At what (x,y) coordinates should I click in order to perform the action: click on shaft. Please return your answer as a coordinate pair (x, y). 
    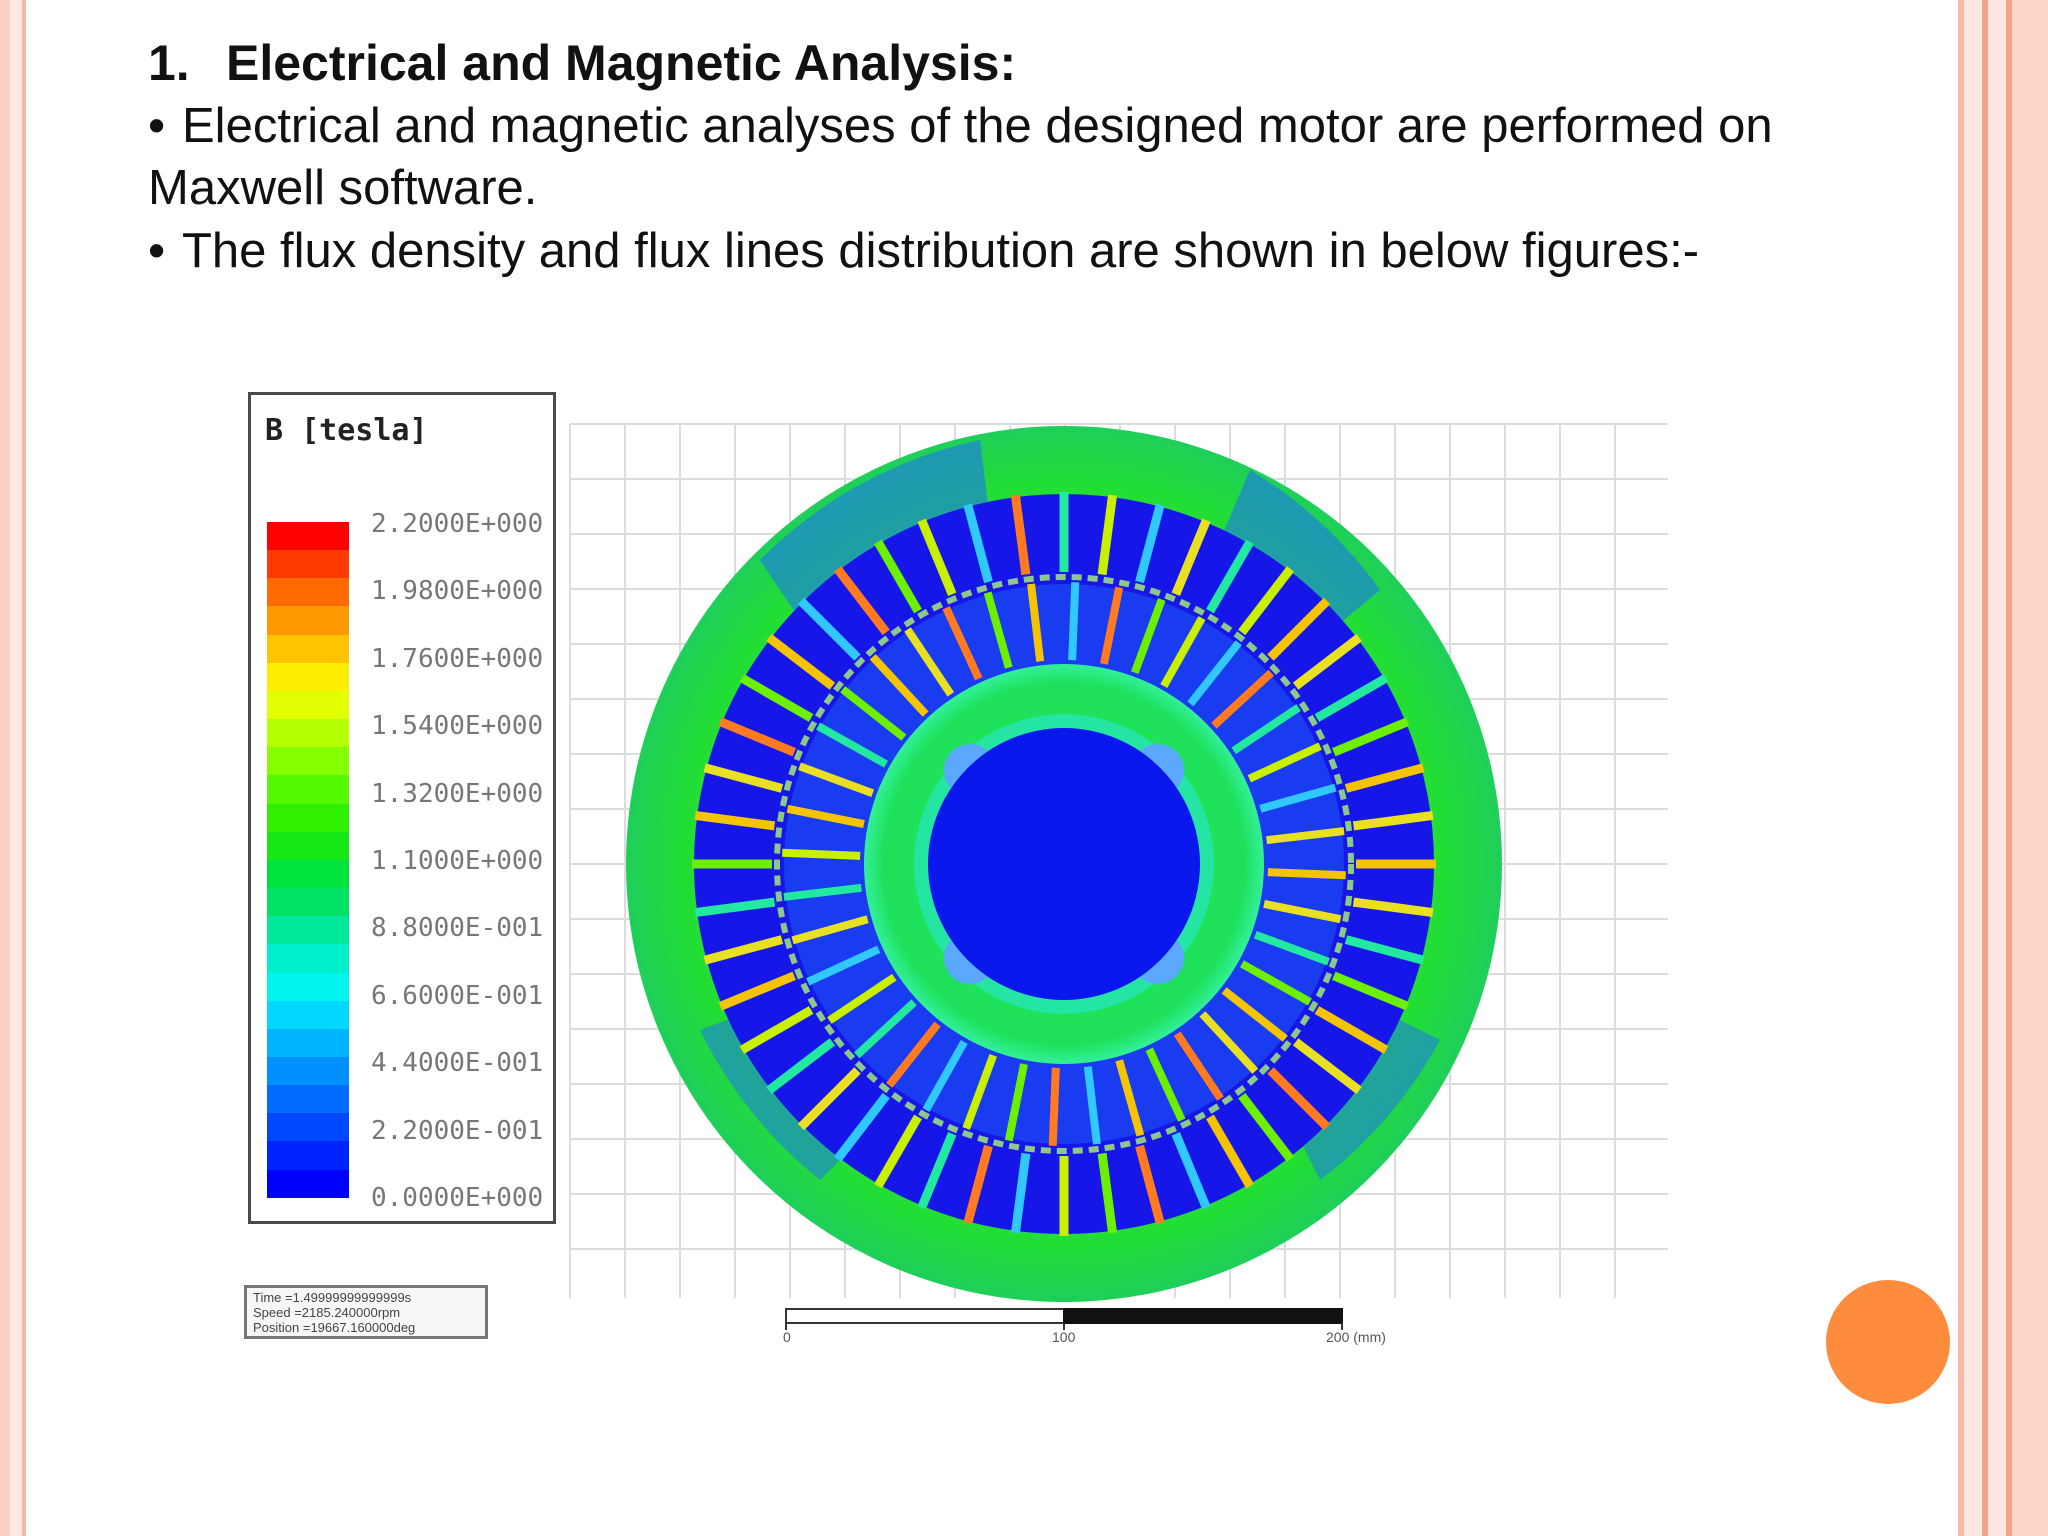
    Looking at the image, I should click on (1064, 864).